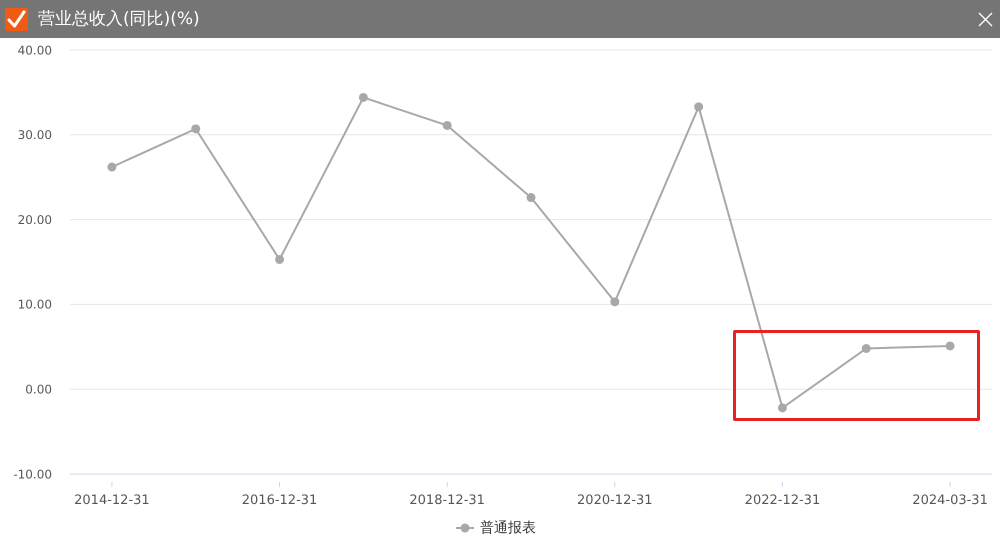 The height and width of the screenshot is (547, 1000). What do you see at coordinates (119, 19) in the screenshot?
I see `chart-title: 营业总收入(同比)(%)` at bounding box center [119, 19].